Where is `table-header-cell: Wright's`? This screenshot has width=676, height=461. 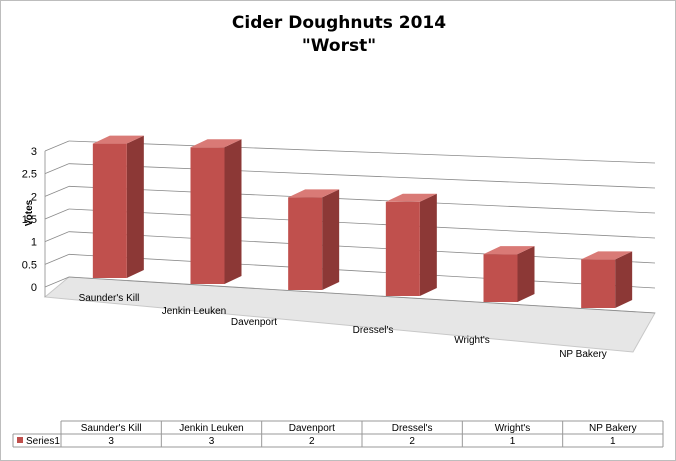 table-header-cell: Wright's is located at coordinates (513, 428).